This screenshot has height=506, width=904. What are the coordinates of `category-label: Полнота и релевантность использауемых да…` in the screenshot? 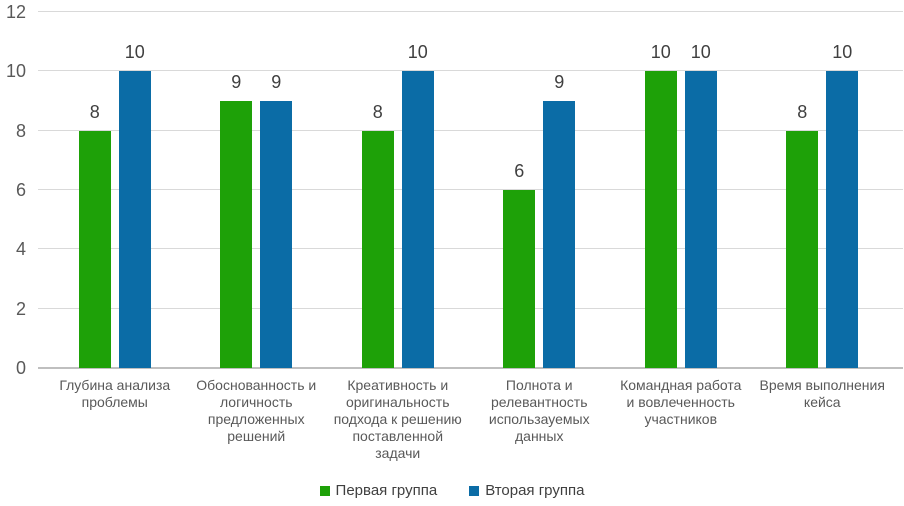 It's located at (539, 410).